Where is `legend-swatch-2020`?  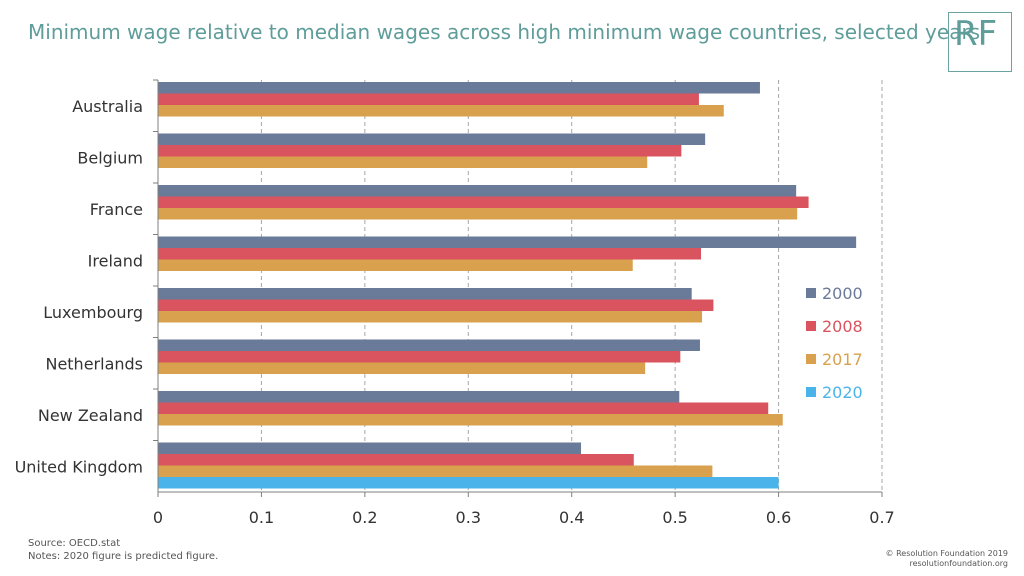 legend-swatch-2020 is located at coordinates (811, 392).